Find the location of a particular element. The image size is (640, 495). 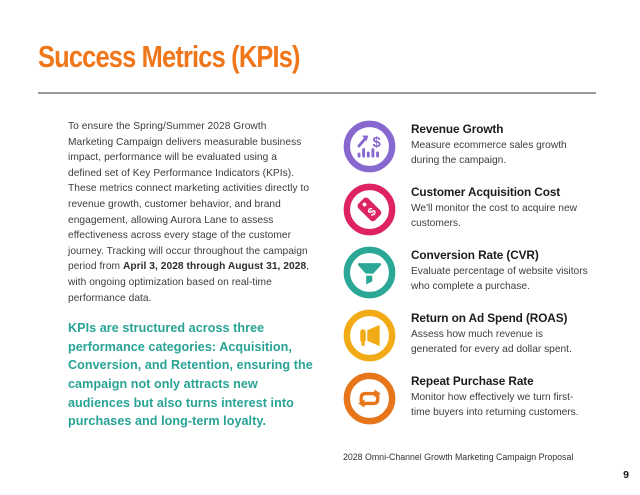

megaphone-icon is located at coordinates (369, 335).